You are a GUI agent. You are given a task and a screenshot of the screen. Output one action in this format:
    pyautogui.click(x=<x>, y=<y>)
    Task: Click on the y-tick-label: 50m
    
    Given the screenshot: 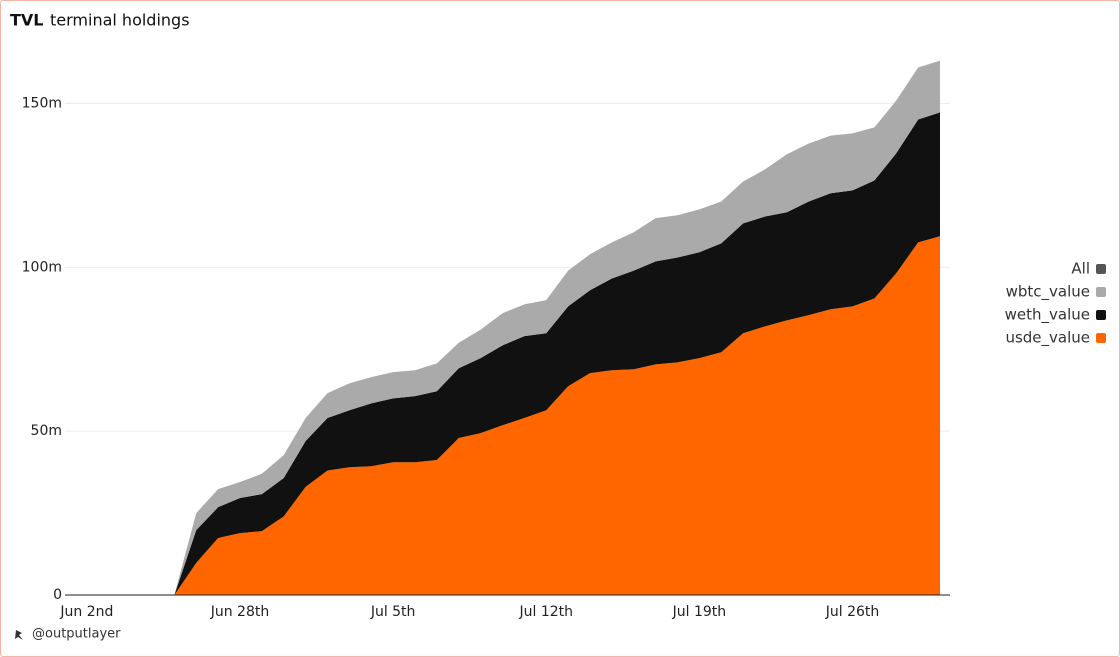 What is the action you would take?
    pyautogui.click(x=46, y=431)
    